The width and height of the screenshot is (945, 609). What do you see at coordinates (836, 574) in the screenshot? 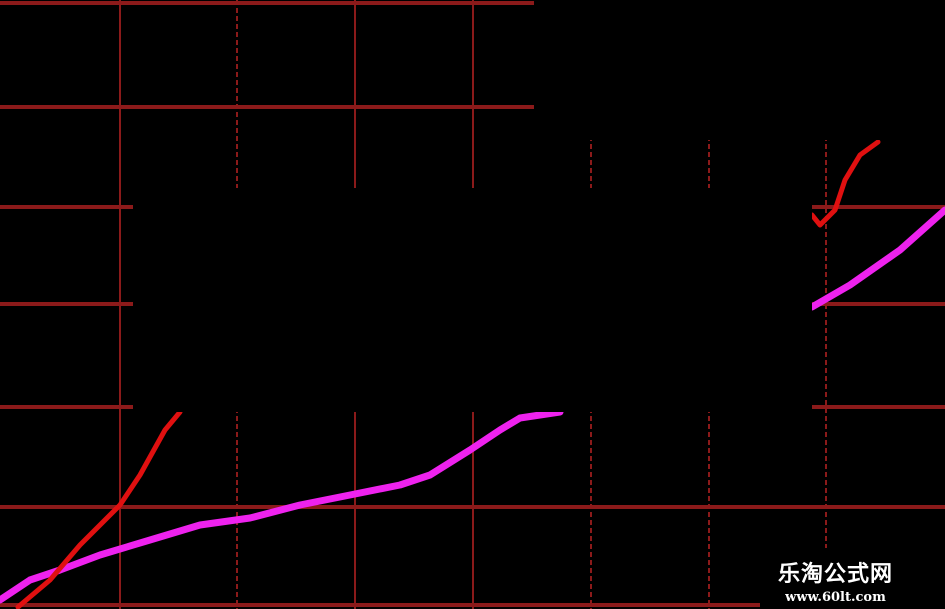
I see `watermark-name: 乐淘公式网` at bounding box center [836, 574].